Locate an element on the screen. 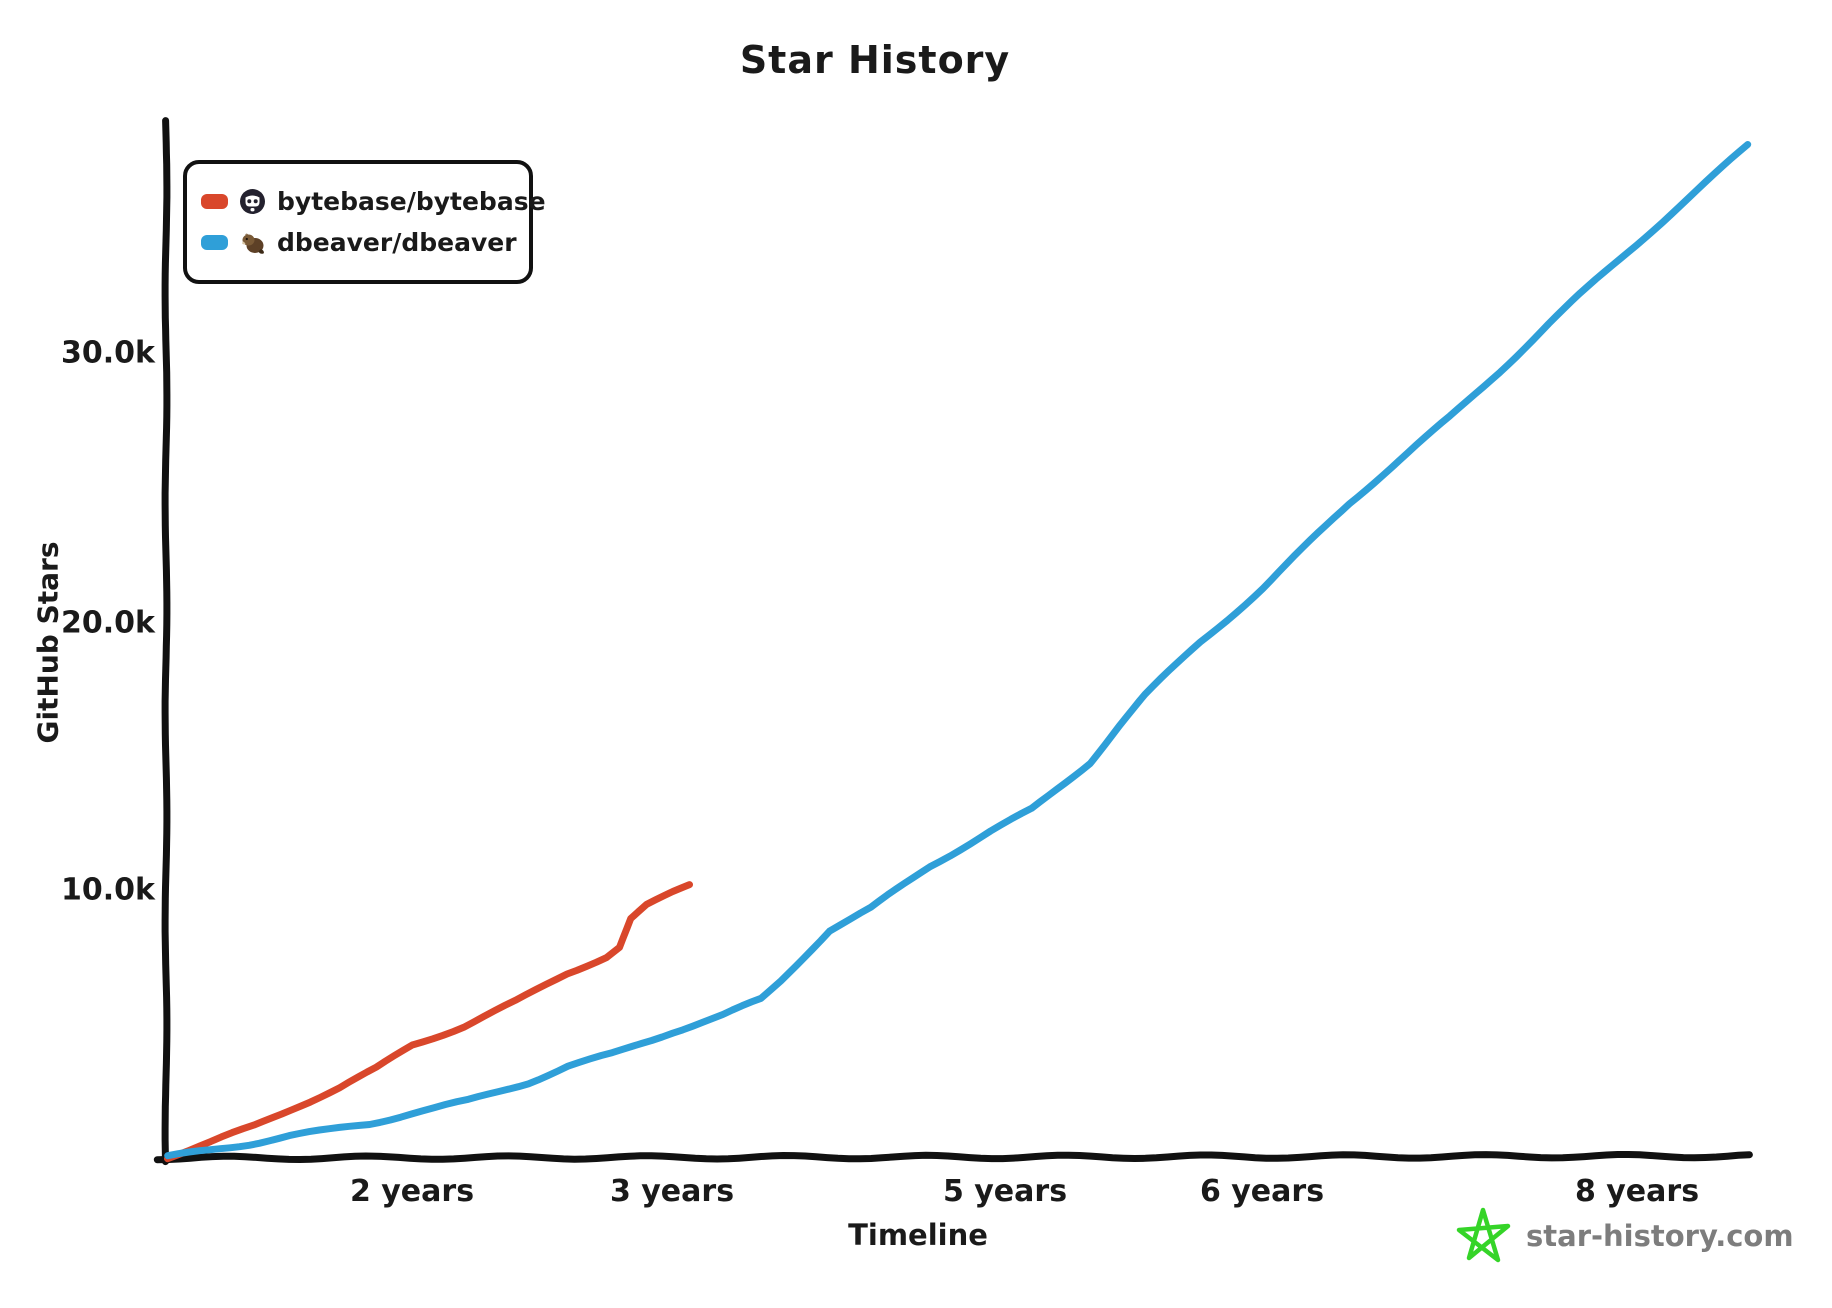 This screenshot has height=1308, width=1832. legend-item-bytebase: bytebase/bytebase is located at coordinates (373, 201).